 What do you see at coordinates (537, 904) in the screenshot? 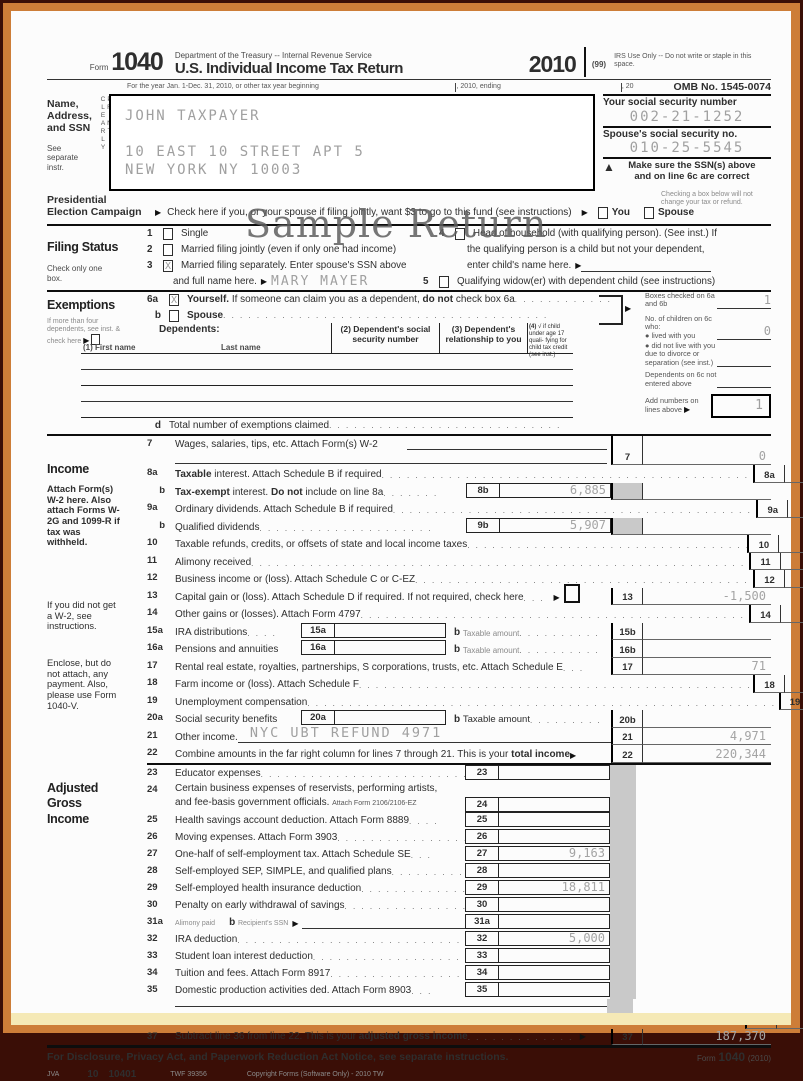
I see `line30-box: 30` at bounding box center [537, 904].